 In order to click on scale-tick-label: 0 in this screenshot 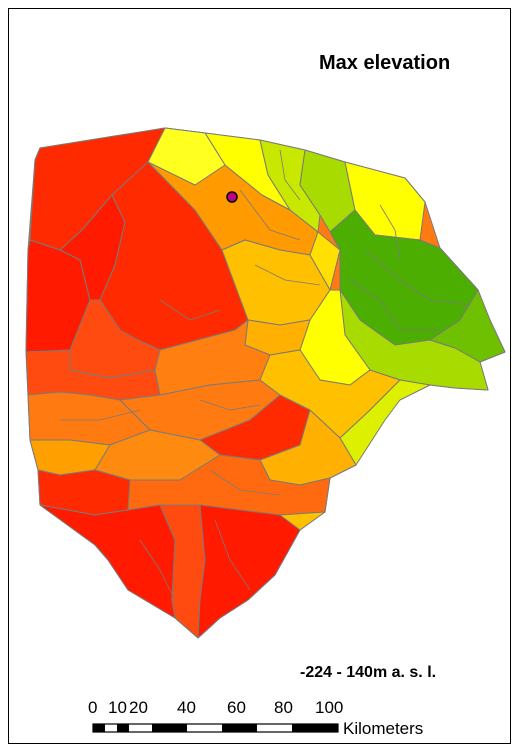, I will do `click(93, 707)`.